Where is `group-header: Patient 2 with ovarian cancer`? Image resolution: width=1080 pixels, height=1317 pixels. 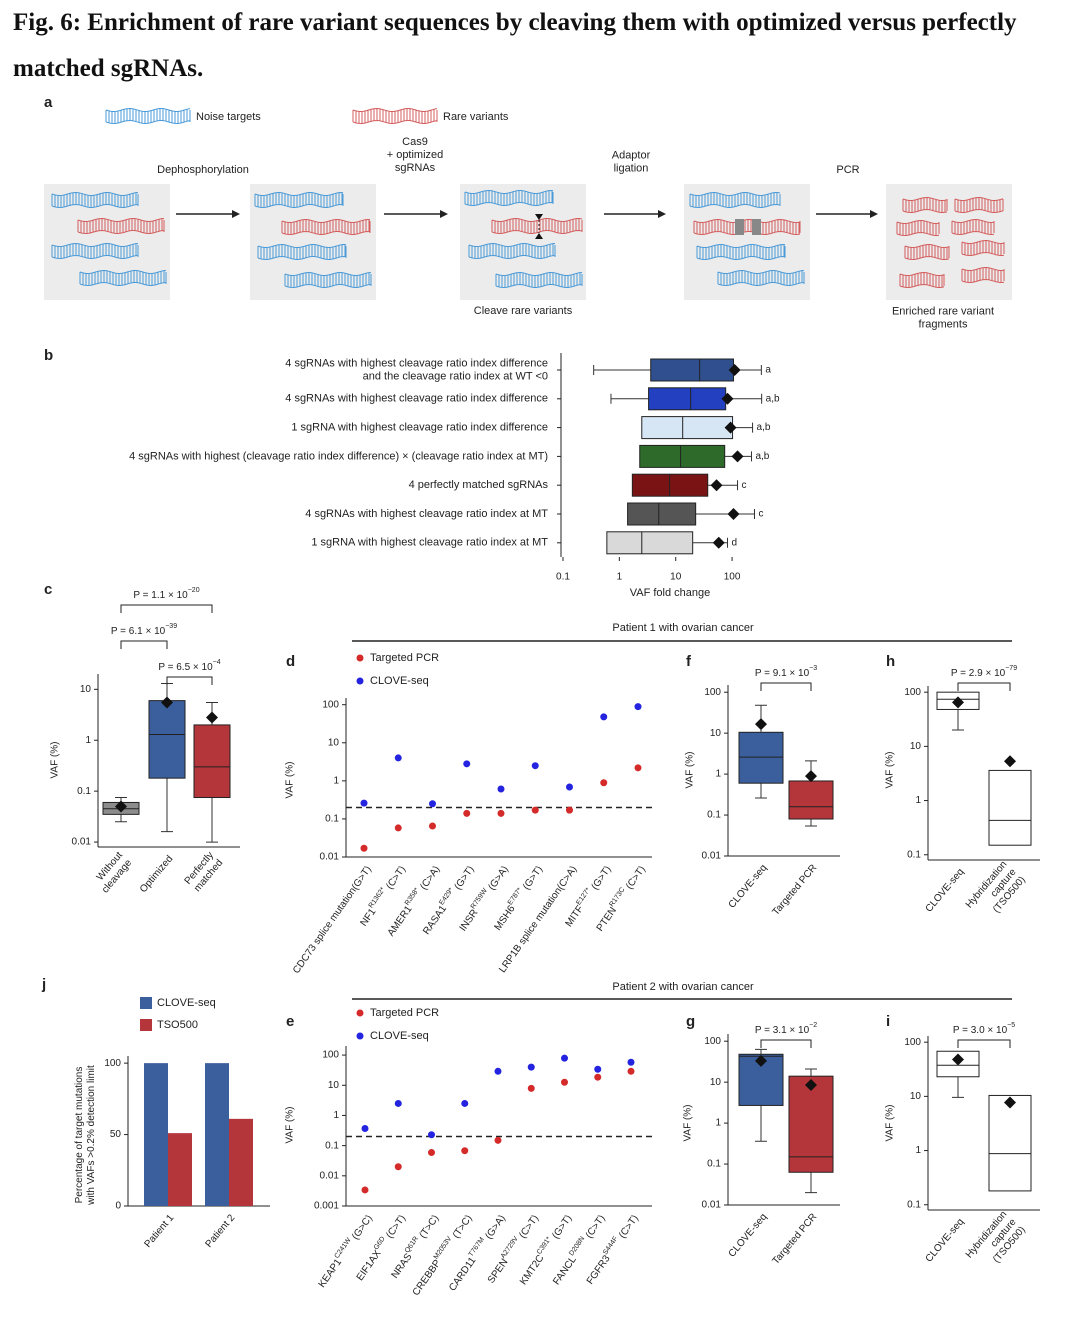
group-header: Patient 2 with ovarian cancer is located at coordinates (683, 987).